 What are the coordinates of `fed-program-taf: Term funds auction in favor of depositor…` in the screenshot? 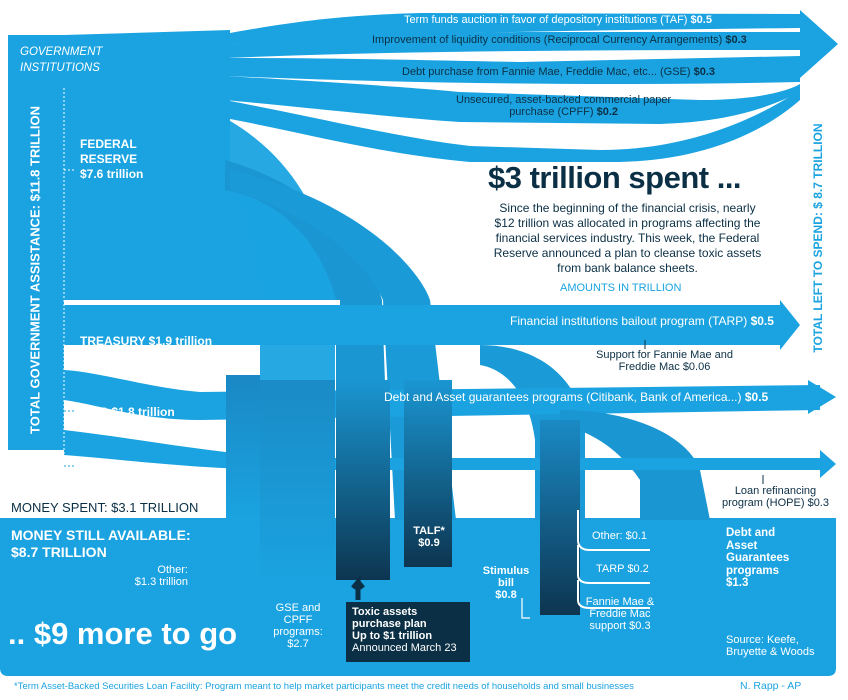 It's located at (558, 20).